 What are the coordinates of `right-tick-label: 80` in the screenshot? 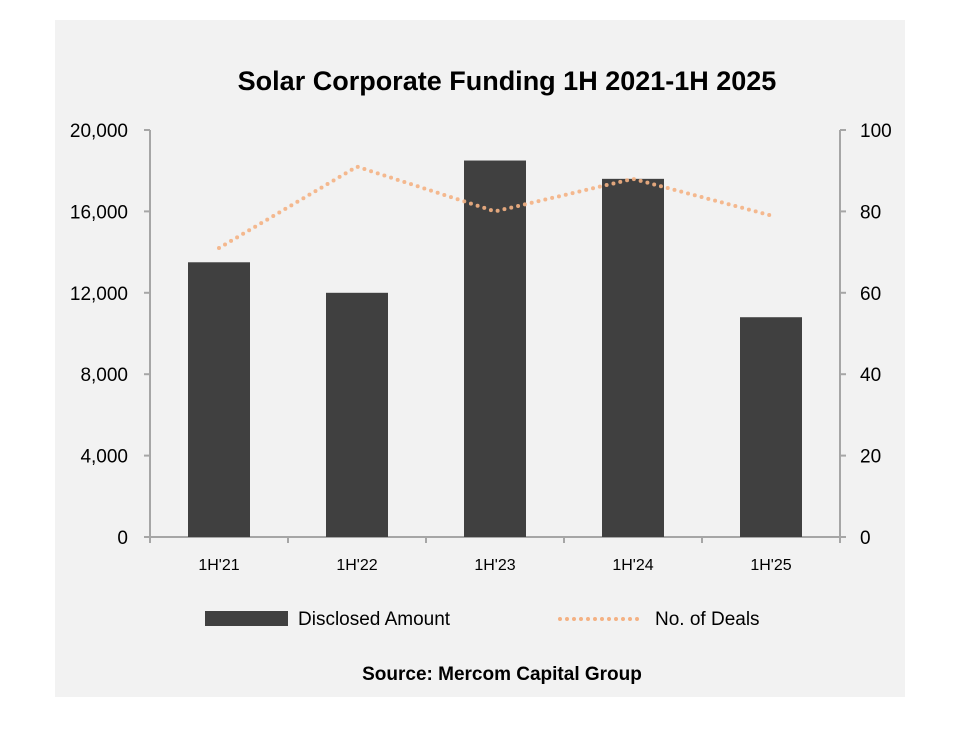 It's located at (870, 212).